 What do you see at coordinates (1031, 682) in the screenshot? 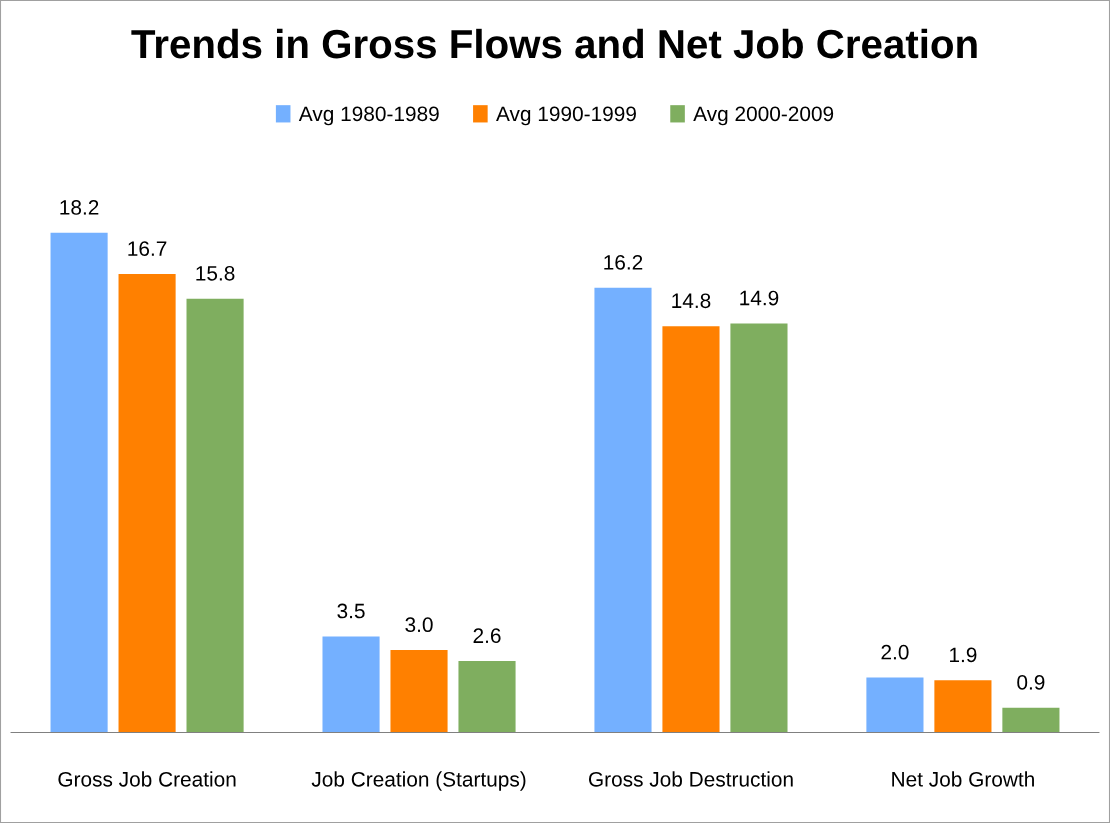
I see `data-label: 0.9` at bounding box center [1031, 682].